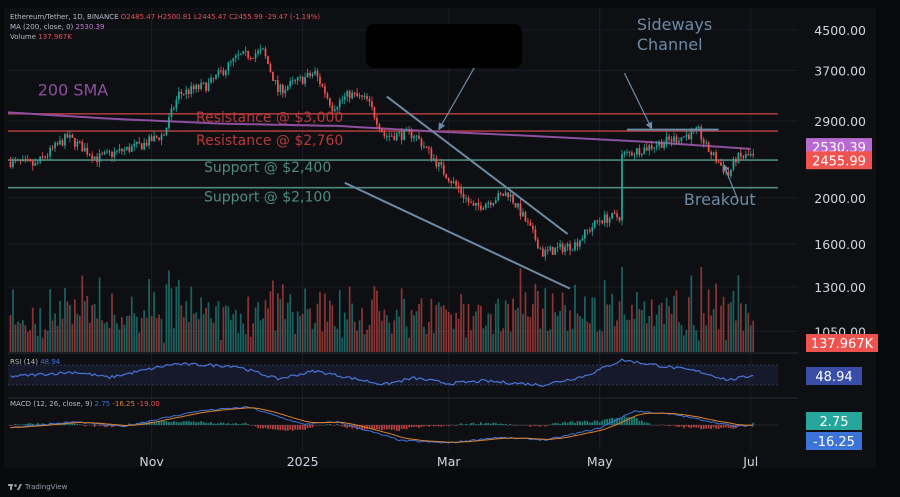 The width and height of the screenshot is (900, 497). I want to click on rsi-panel: RSI (14) 48.94, so click(393, 373).